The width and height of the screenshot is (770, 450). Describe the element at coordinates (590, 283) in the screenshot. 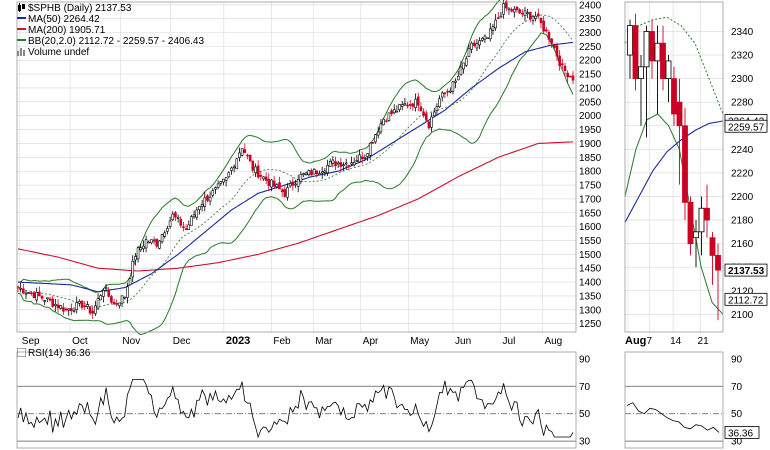

I see `y-tick-label: 1400` at that location.